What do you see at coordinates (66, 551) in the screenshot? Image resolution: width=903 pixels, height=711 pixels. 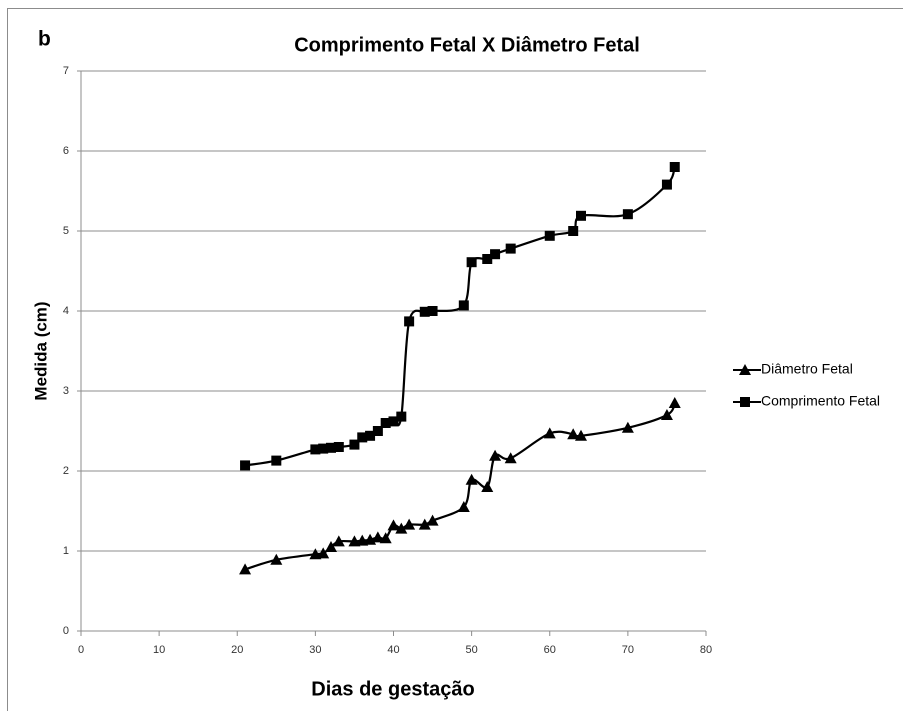 I see `y-tick-label: 1` at bounding box center [66, 551].